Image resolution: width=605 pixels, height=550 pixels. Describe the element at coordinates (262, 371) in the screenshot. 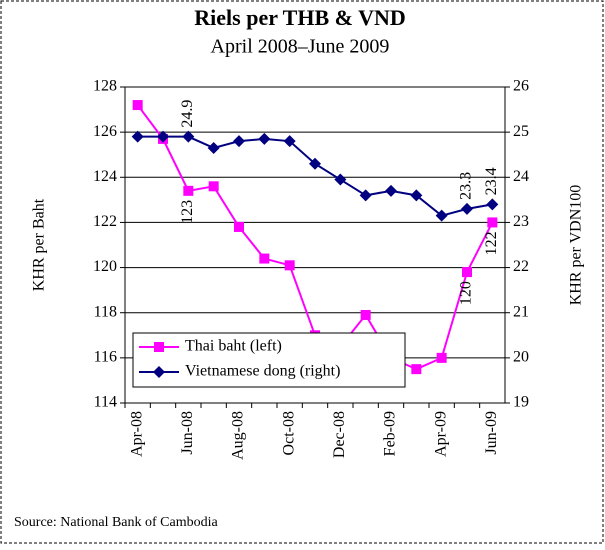

I see `legend-label: Vietnamese dong (right)` at that location.